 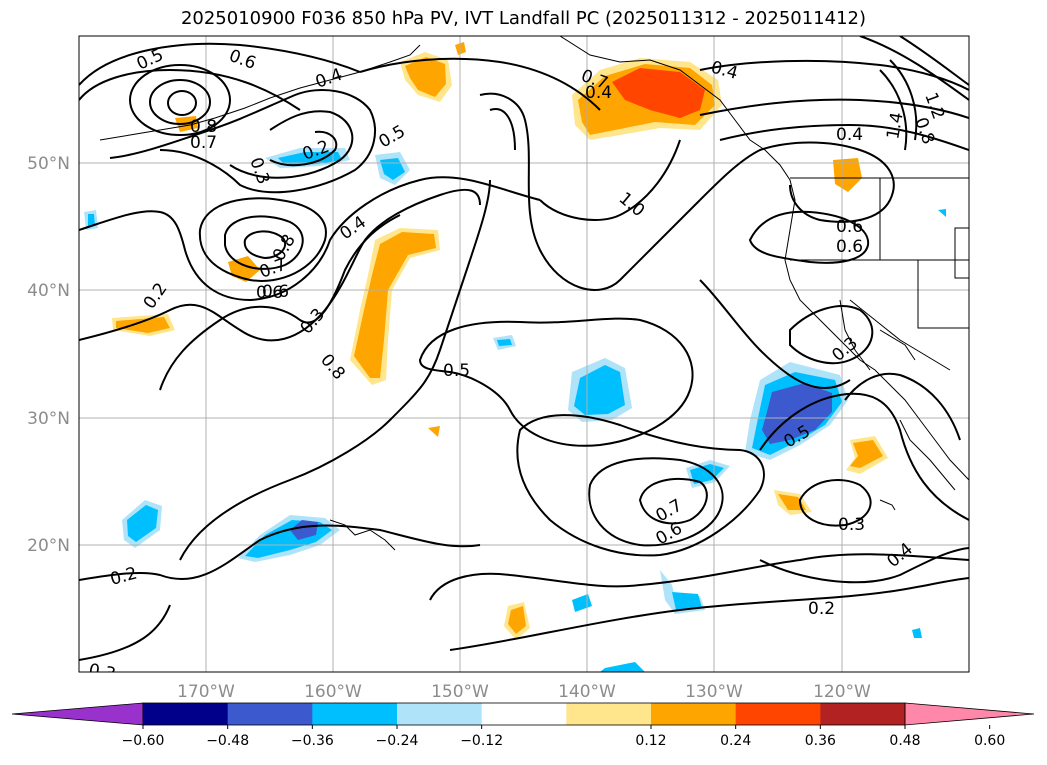 What do you see at coordinates (895, 126) in the screenshot?
I see `contour-label: 1.4` at bounding box center [895, 126].